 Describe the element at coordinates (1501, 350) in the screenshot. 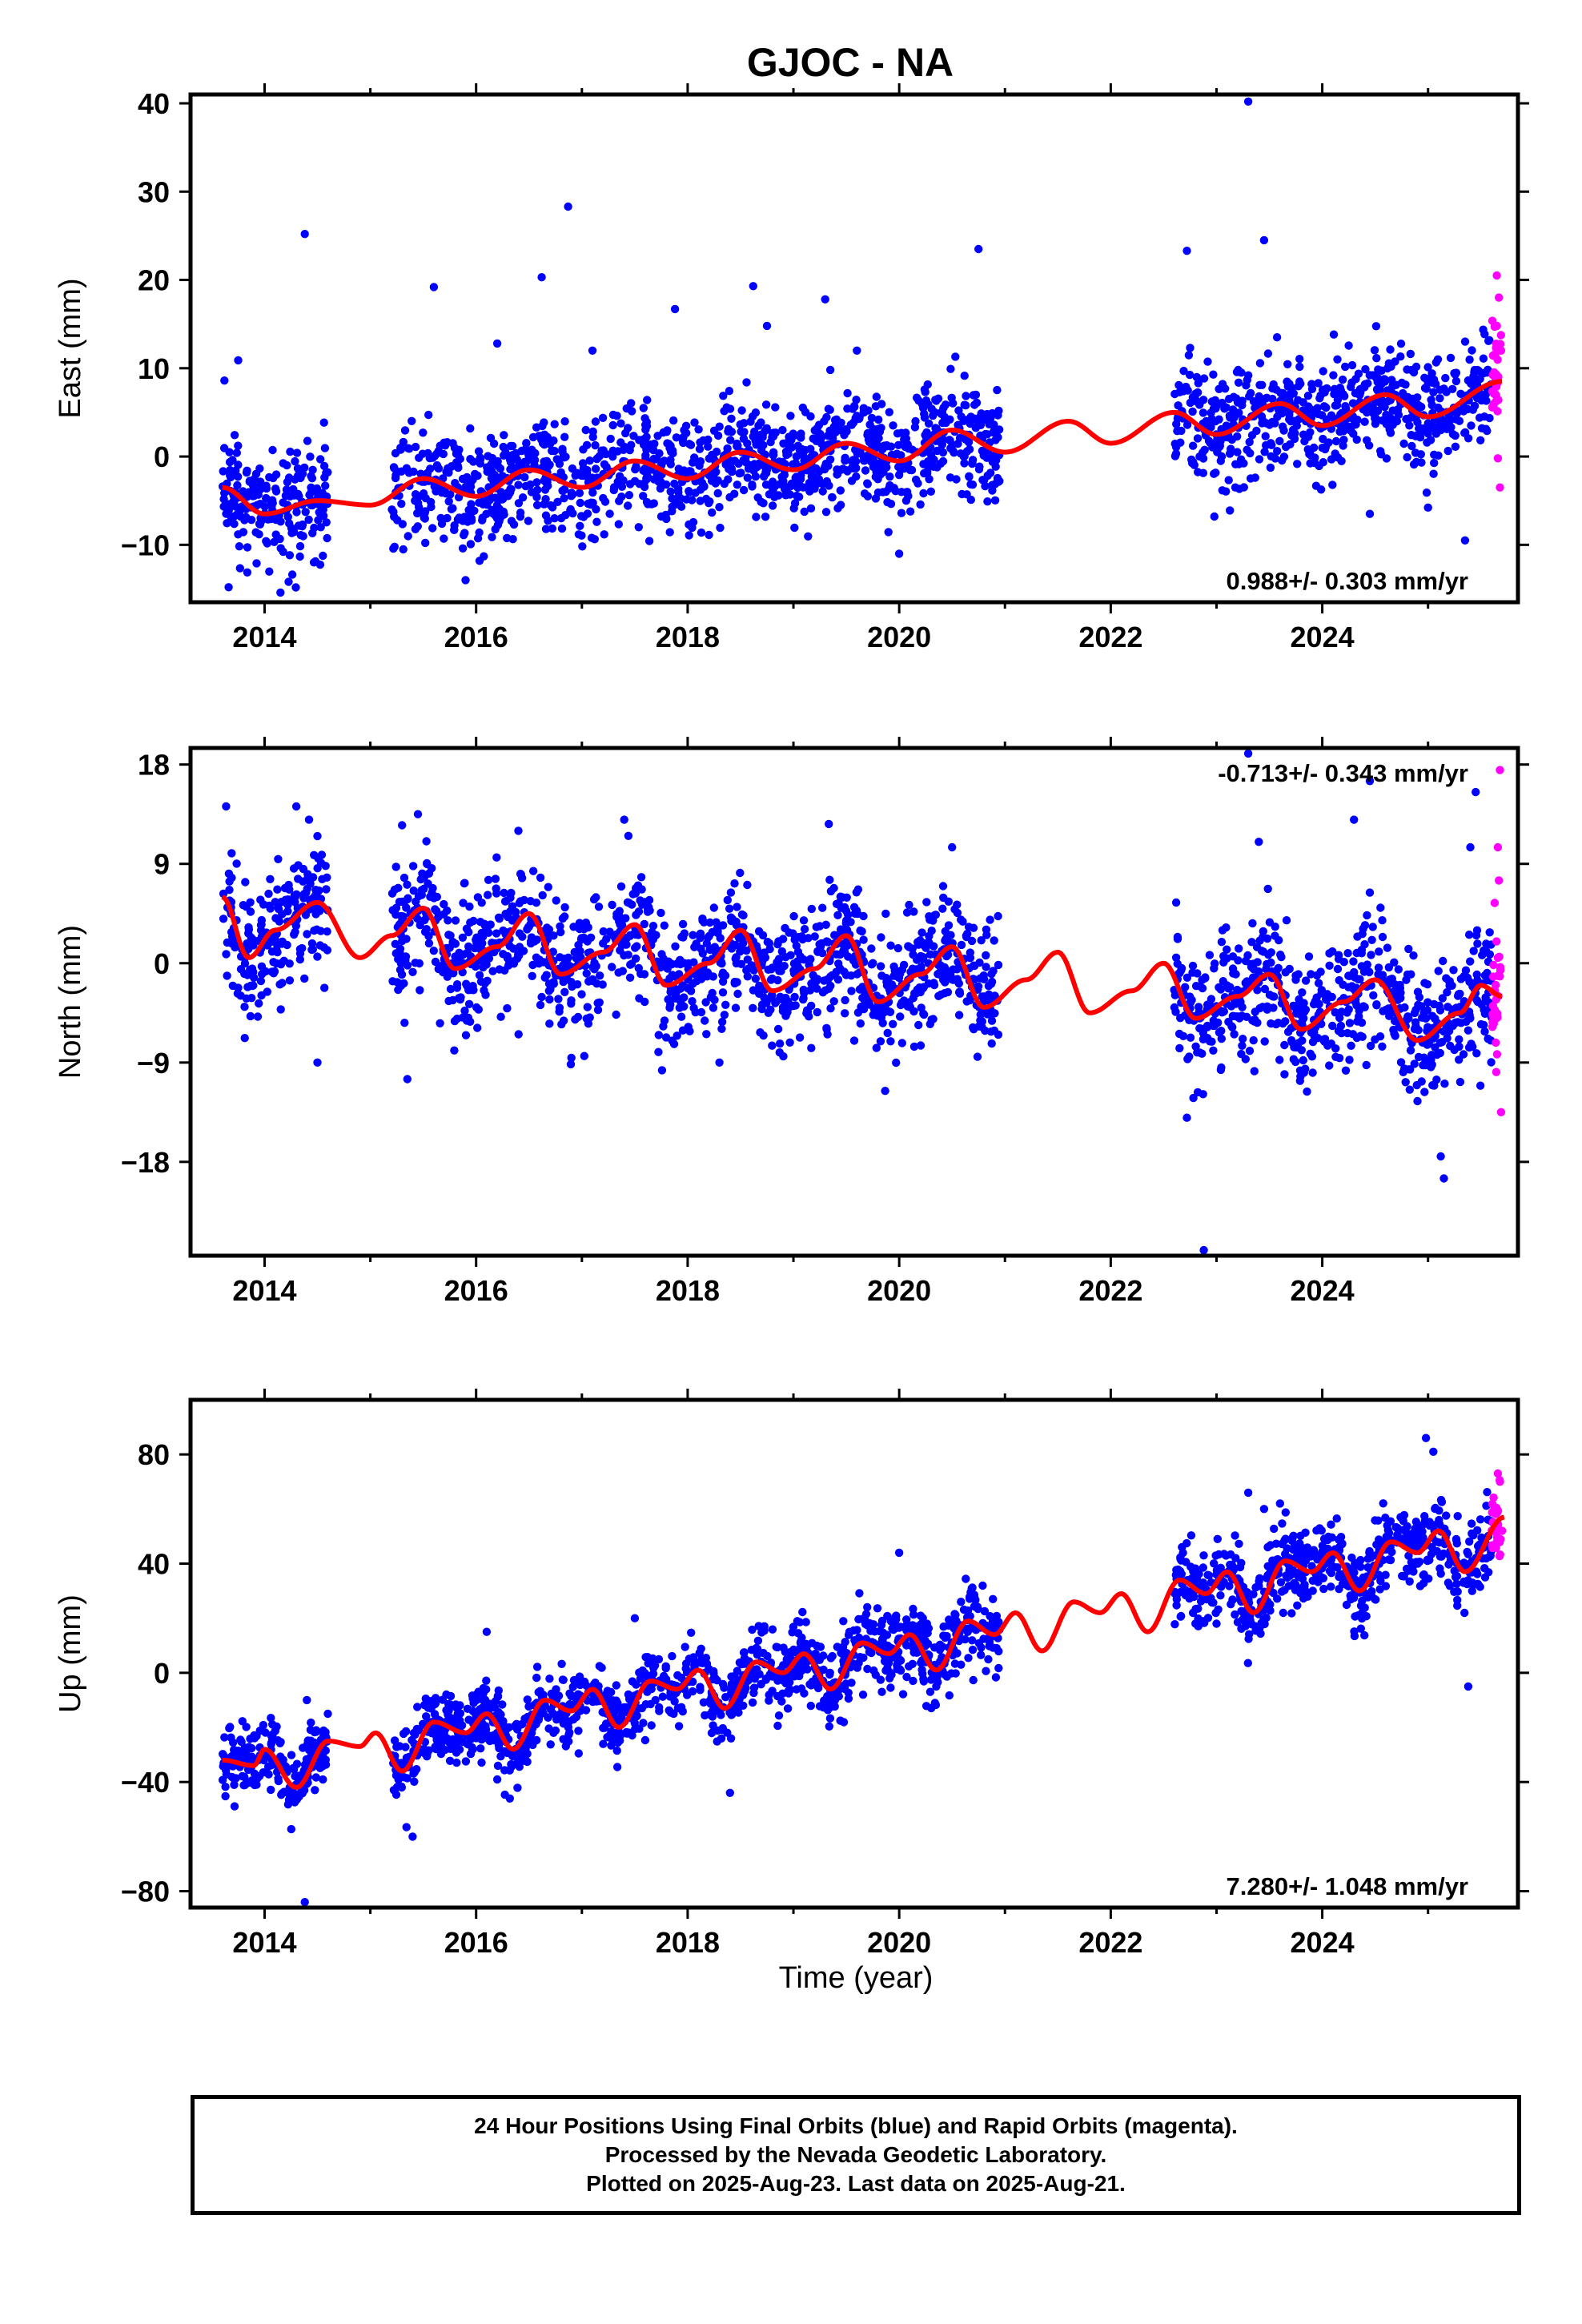

I see `east-rapid-point` at that location.